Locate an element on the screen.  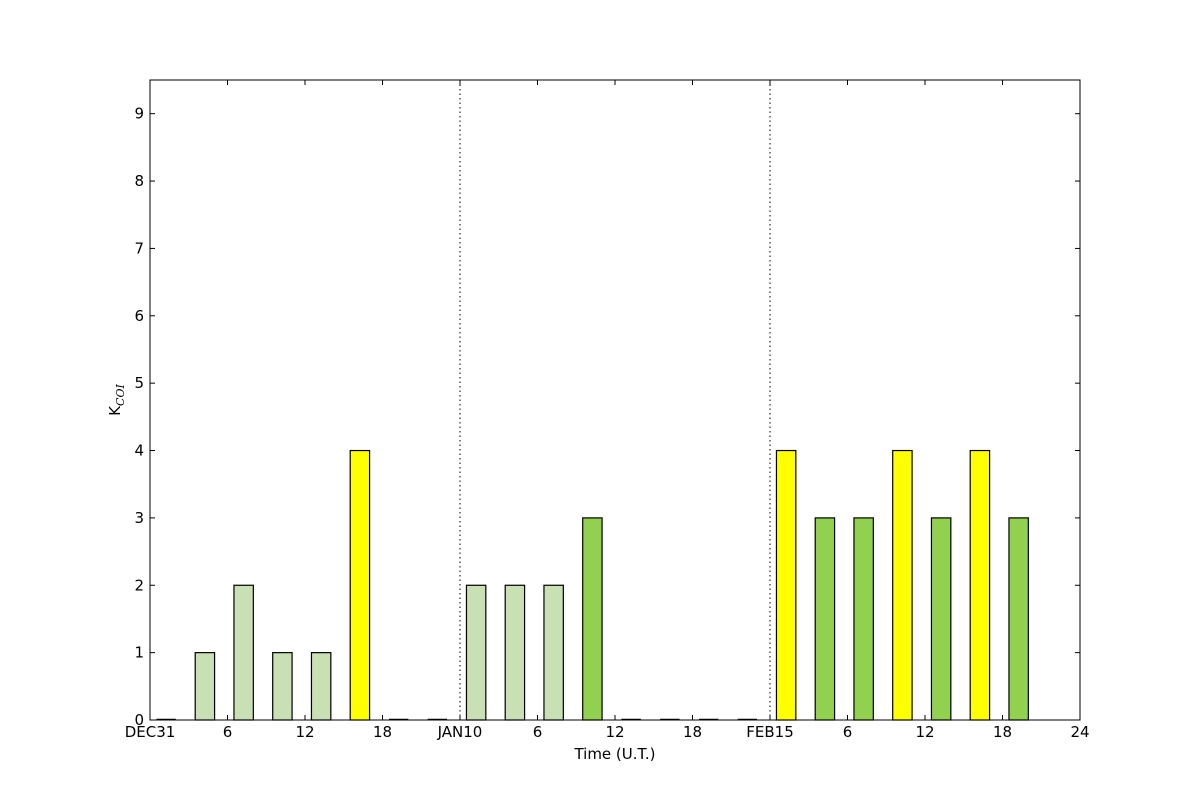
y-tick-label: 4 is located at coordinates (139, 451).